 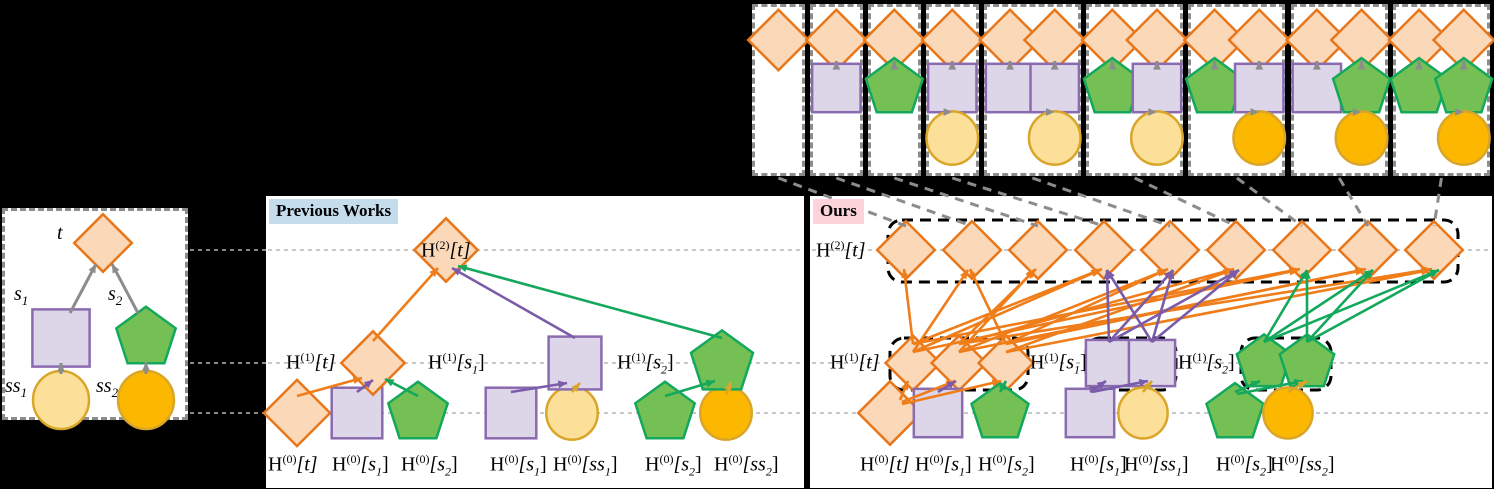 What do you see at coordinates (329, 387) in the screenshot?
I see `prev-arrow-t0-t1` at bounding box center [329, 387].